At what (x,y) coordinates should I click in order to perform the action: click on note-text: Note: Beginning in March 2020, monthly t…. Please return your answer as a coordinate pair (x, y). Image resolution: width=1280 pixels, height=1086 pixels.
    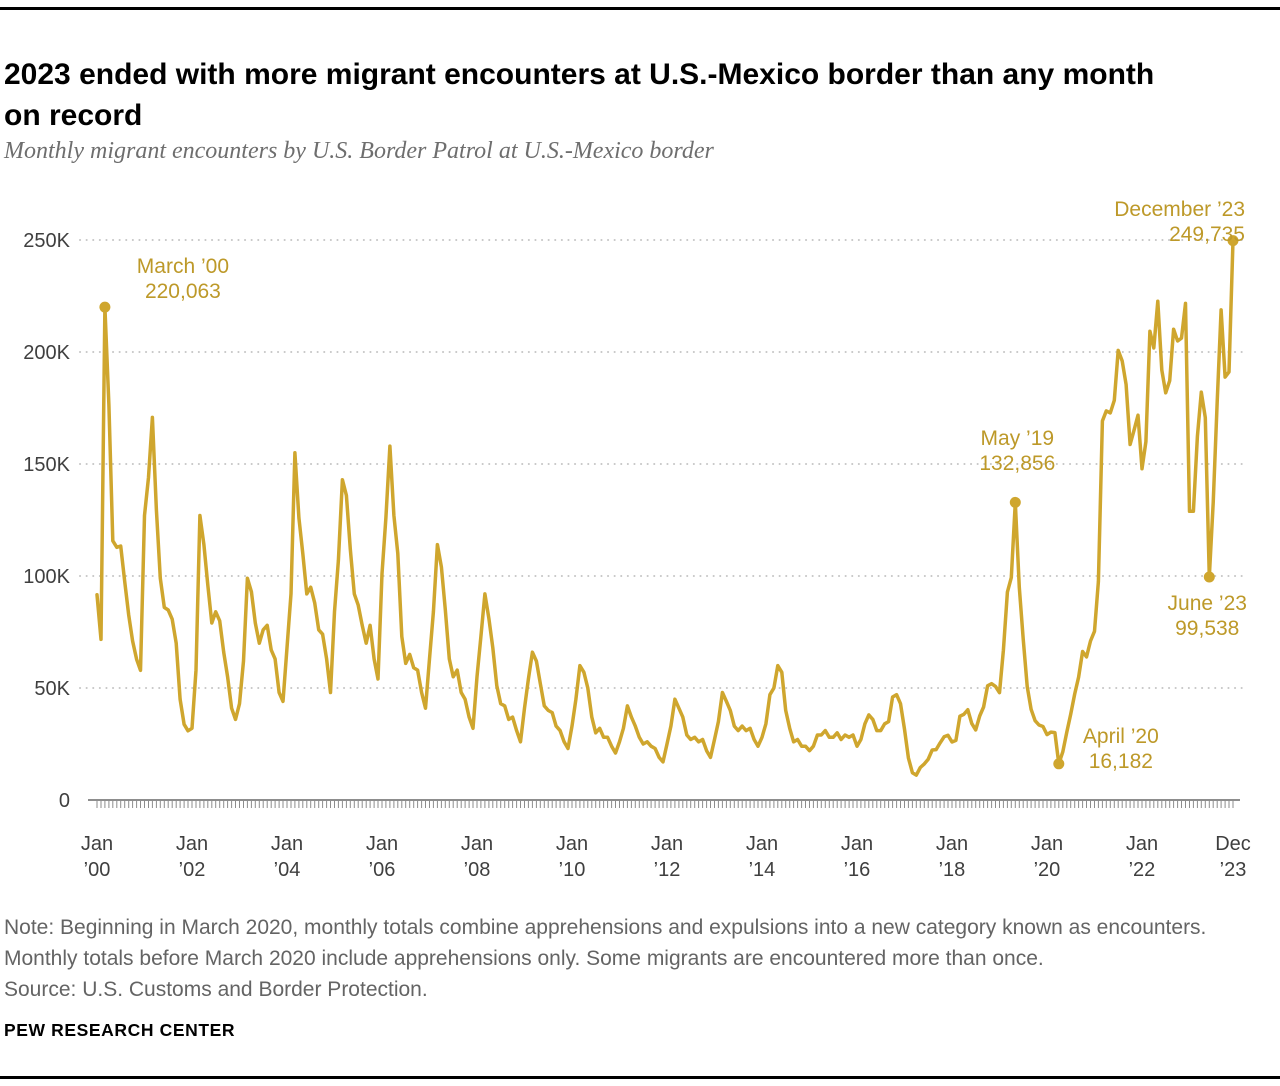
    Looking at the image, I should click on (605, 943).